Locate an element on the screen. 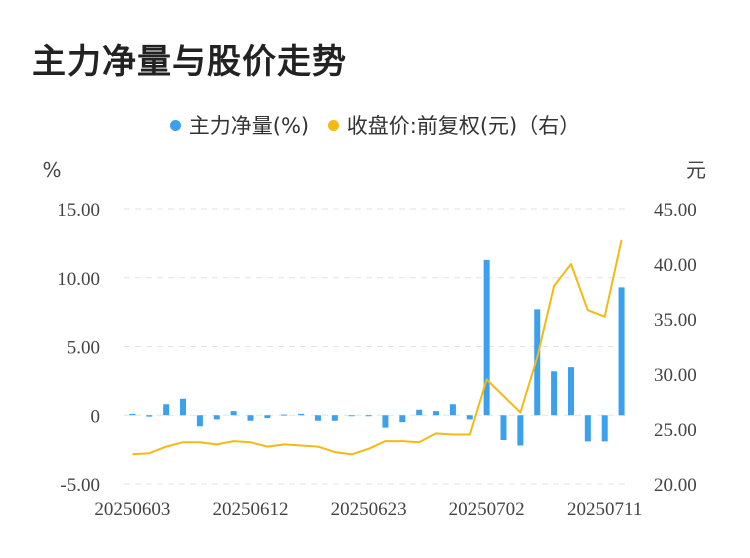 The width and height of the screenshot is (750, 558). x-tick-label: 20250603 is located at coordinates (132, 509).